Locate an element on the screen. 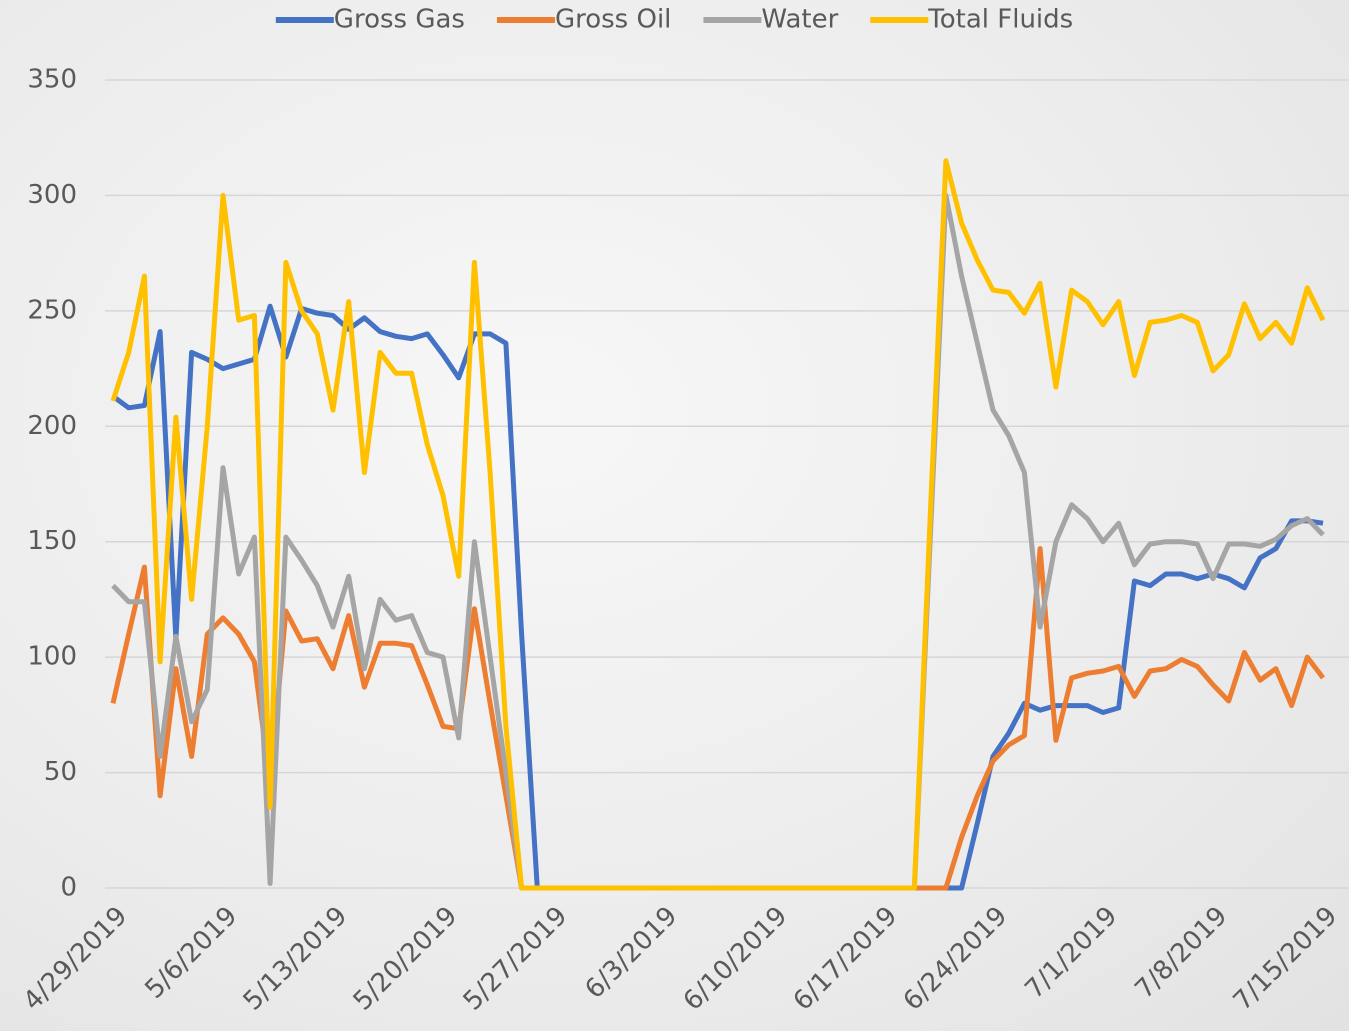 This screenshot has width=1349, height=1031. x-tick-label: 7/1/2019 is located at coordinates (1071, 953).